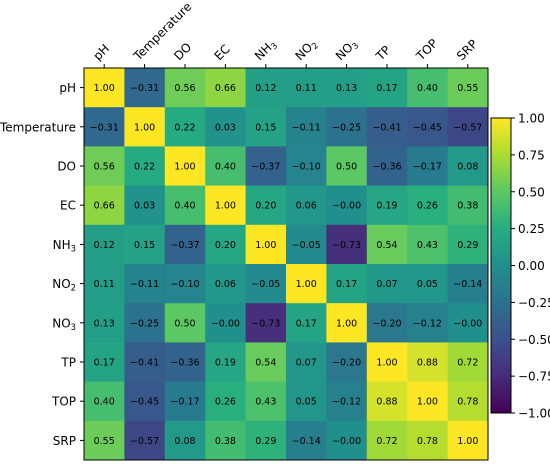 The width and height of the screenshot is (550, 474). I want to click on colorbar-tick-labels: 1.00 0.75 0.50 0.25 0.00 −0.25 −0.50 −0.75 −1.00, so click(530, 266).